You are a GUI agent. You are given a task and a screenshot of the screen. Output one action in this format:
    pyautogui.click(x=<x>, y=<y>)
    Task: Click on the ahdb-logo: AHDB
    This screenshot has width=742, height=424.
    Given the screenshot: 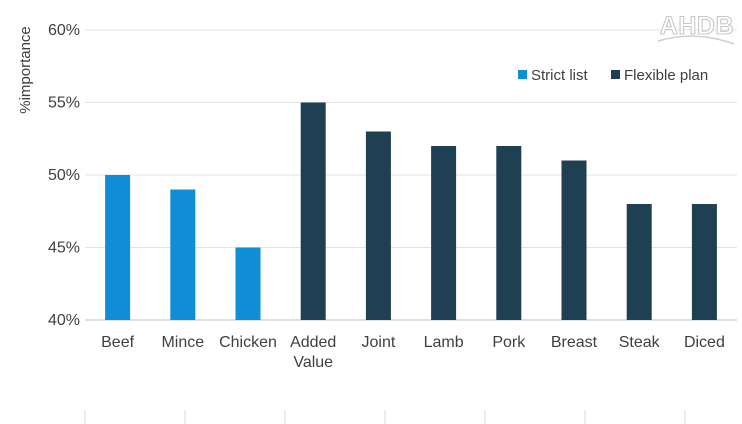 What is the action you would take?
    pyautogui.click(x=696, y=28)
    